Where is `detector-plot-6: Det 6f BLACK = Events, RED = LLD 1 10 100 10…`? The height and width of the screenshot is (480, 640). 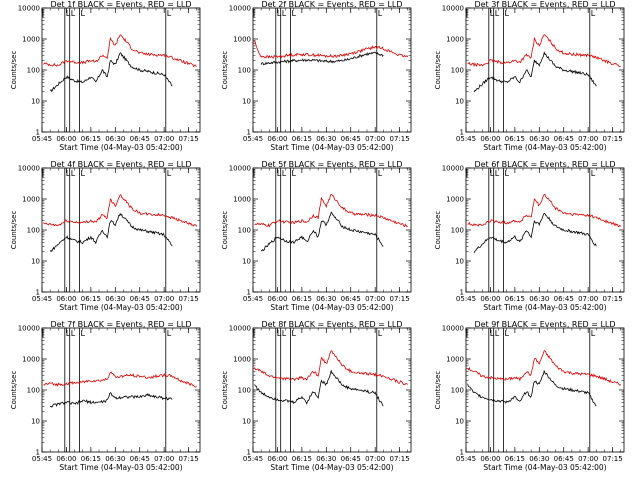
detector-plot-6: Det 6f BLACK = Events, RED = LLD 1 10 100 10… is located at coordinates (529, 236).